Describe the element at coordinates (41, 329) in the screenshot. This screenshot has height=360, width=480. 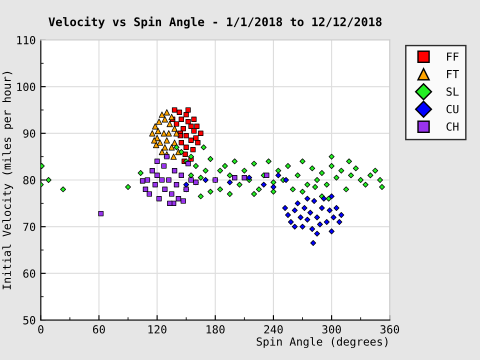
I see `x-tick-label: 0` at that location.